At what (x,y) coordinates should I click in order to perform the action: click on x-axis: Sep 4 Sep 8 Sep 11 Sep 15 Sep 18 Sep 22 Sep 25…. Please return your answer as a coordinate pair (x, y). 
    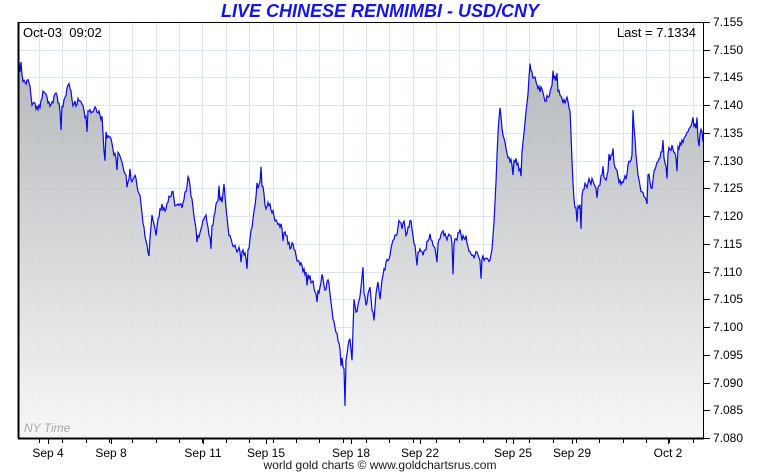
    Looking at the image, I should click on (363, 449).